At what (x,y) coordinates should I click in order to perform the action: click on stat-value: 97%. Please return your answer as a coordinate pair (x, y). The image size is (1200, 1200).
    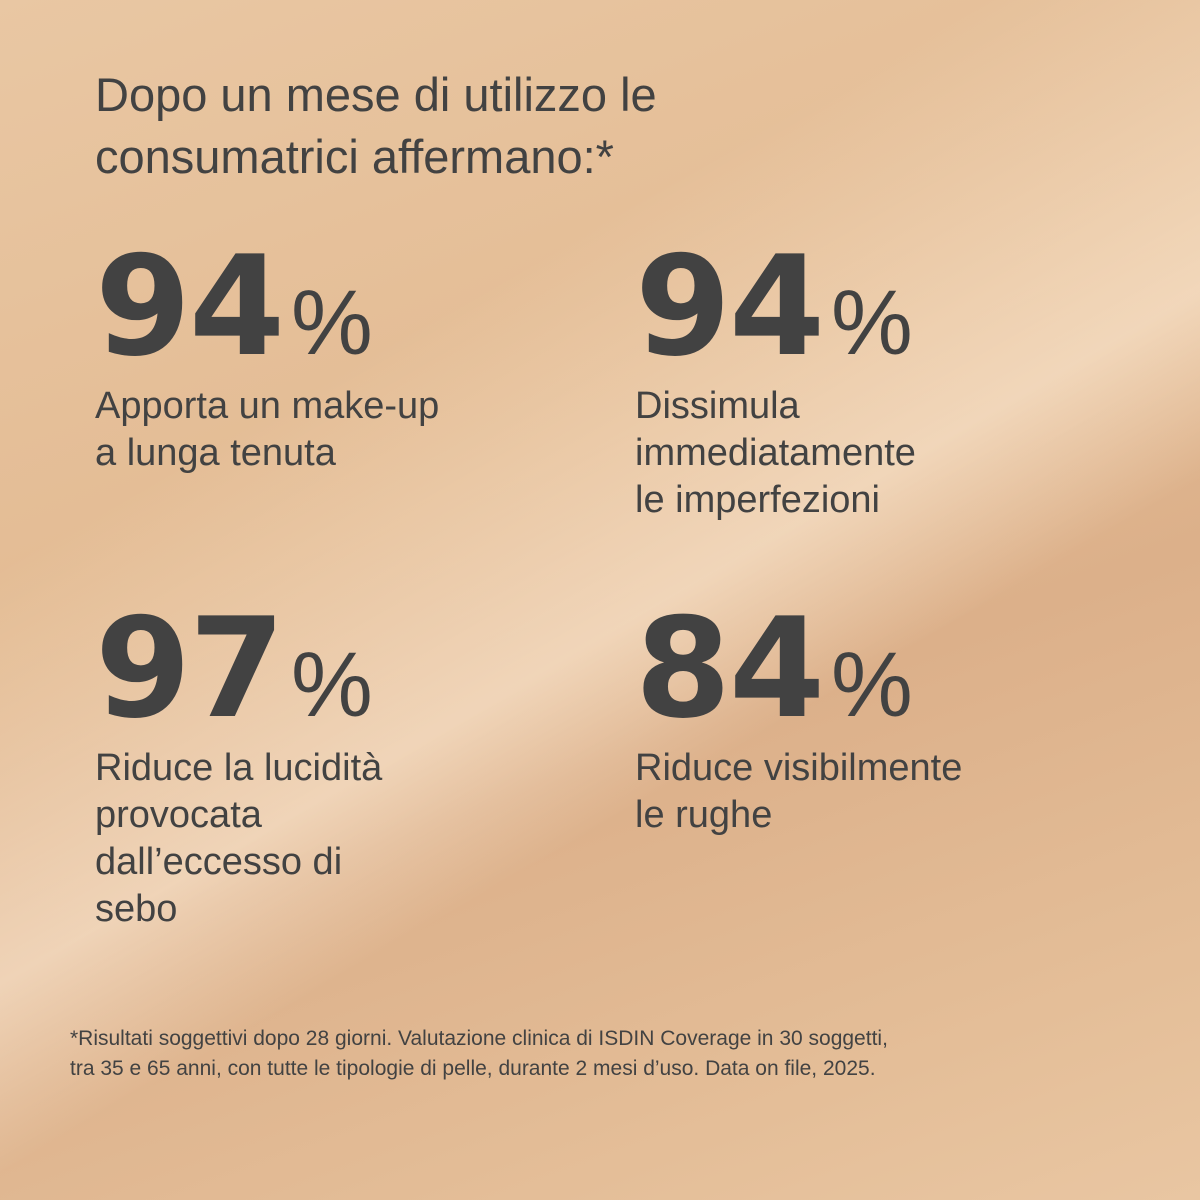
    Looking at the image, I should click on (234, 669).